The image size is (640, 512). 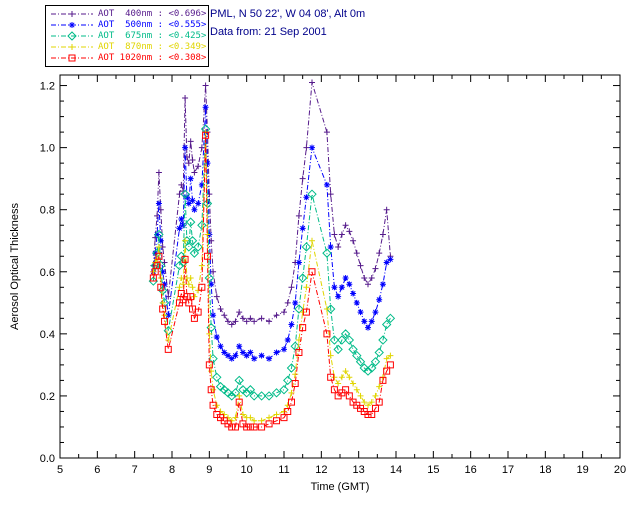 I want to click on x-tick-label: 7, so click(x=135, y=470).